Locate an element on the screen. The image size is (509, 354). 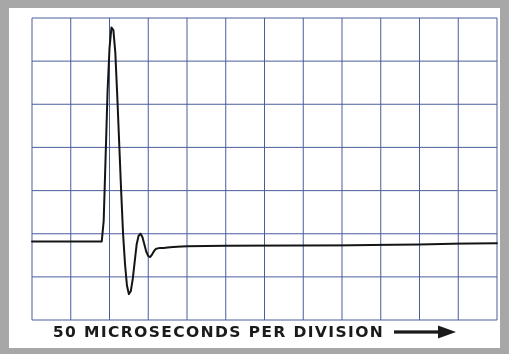
x-axis-caption: 50 MICROSECONDS PER DIVISION is located at coordinates (254, 332).